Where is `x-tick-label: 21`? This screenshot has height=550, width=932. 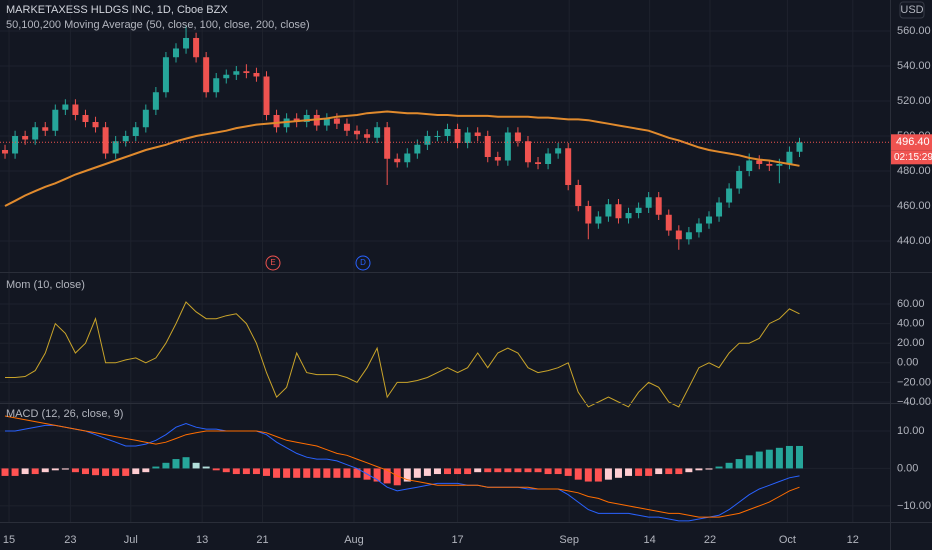 x-tick-label: 21 is located at coordinates (262, 540).